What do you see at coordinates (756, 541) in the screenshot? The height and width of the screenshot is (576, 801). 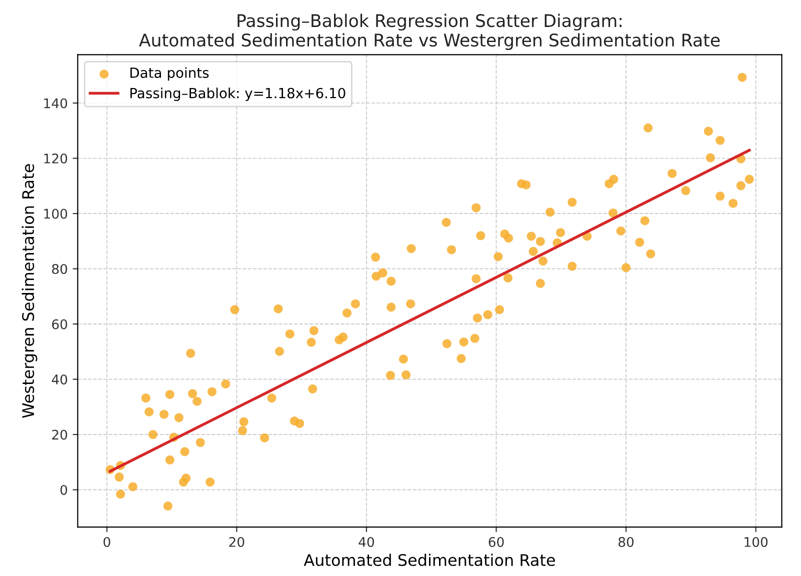 I see `x-tick-label: 100` at bounding box center [756, 541].